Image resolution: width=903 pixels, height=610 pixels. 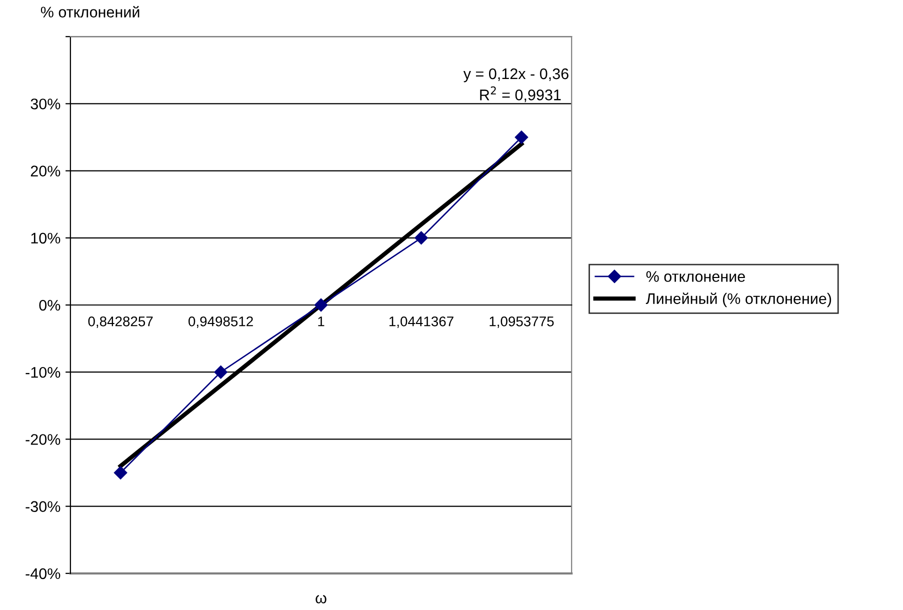 What do you see at coordinates (43, 439) in the screenshot?
I see `y-tick-label: -20%` at bounding box center [43, 439].